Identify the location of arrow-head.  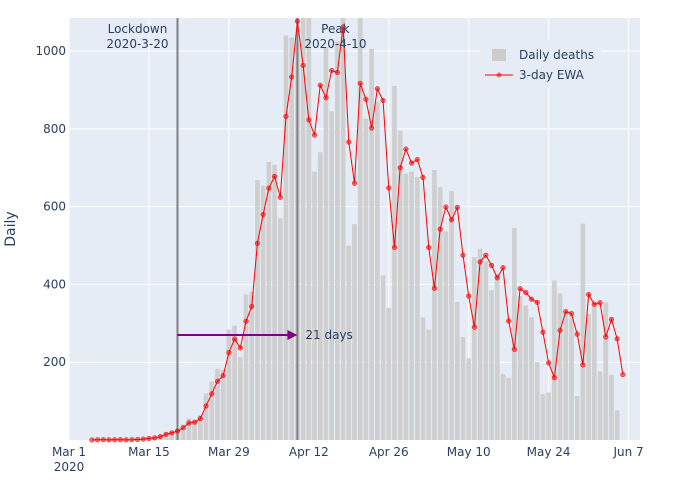
(292, 334).